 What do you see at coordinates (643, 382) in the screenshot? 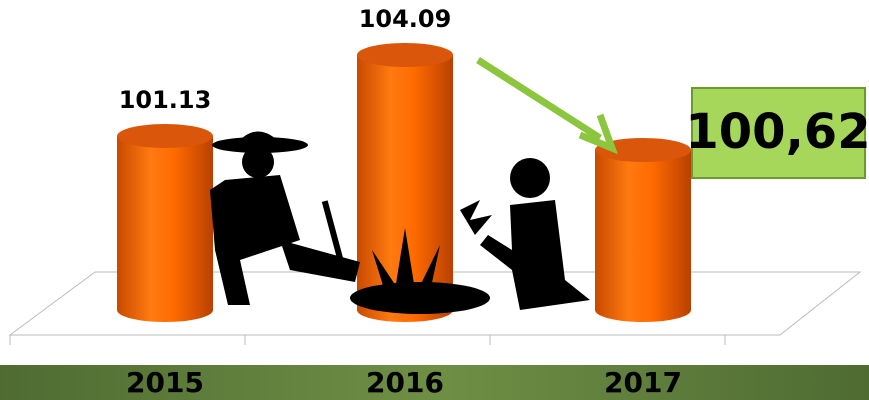
I see `x-tick-label: 2017` at bounding box center [643, 382].